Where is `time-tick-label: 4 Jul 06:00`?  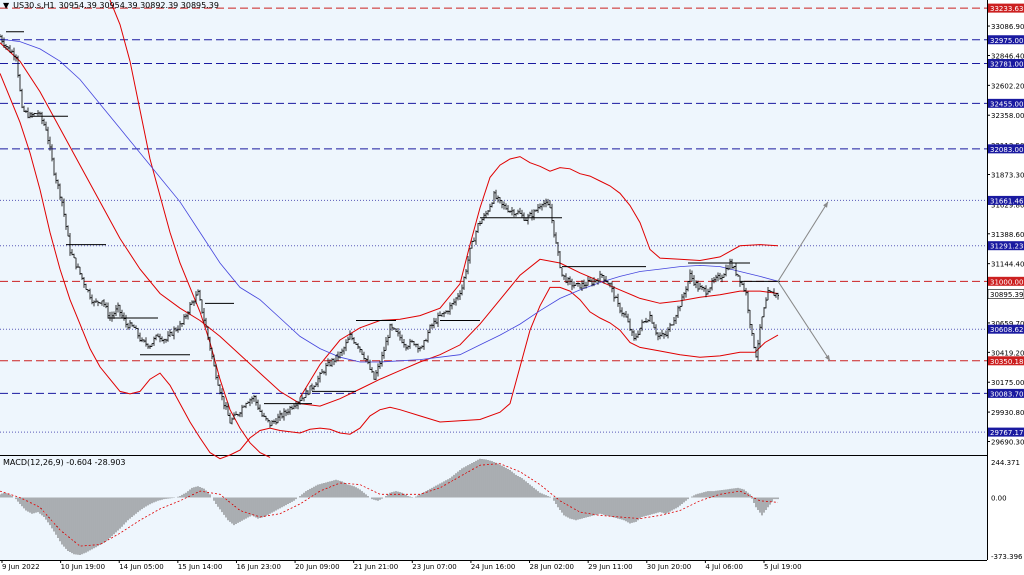 time-tick-label: 4 Jul 06:00 is located at coordinates (724, 567).